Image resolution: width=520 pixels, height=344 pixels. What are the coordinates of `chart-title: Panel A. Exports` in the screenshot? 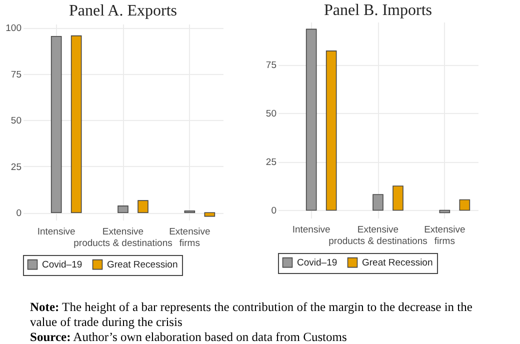 It's located at (123, 11).